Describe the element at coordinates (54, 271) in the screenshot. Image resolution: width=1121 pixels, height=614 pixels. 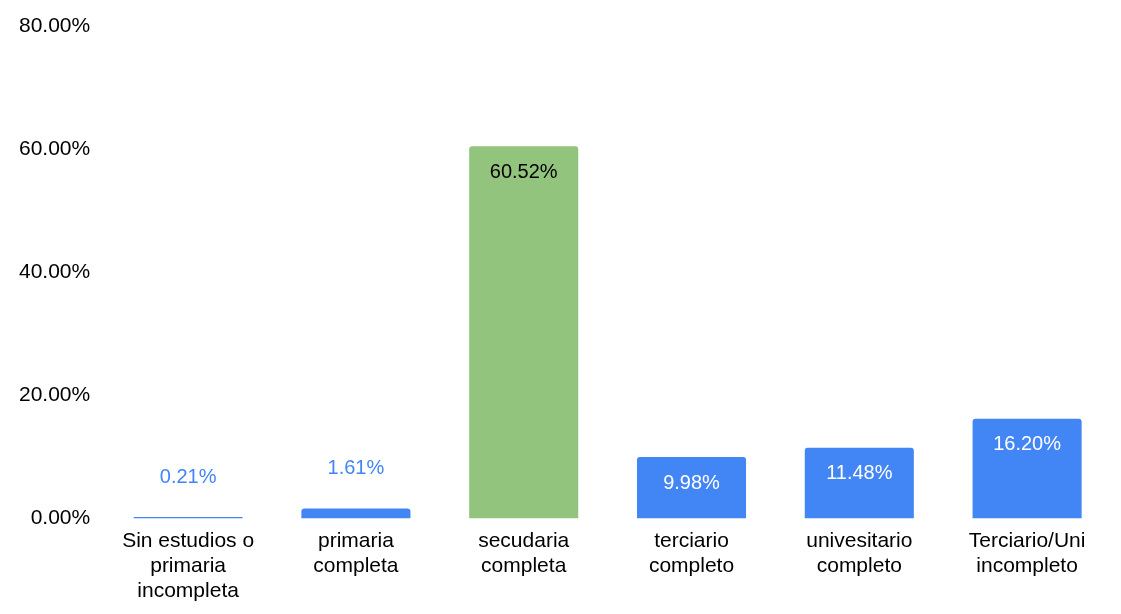
I see `y-tick-label: 40.00%` at that location.